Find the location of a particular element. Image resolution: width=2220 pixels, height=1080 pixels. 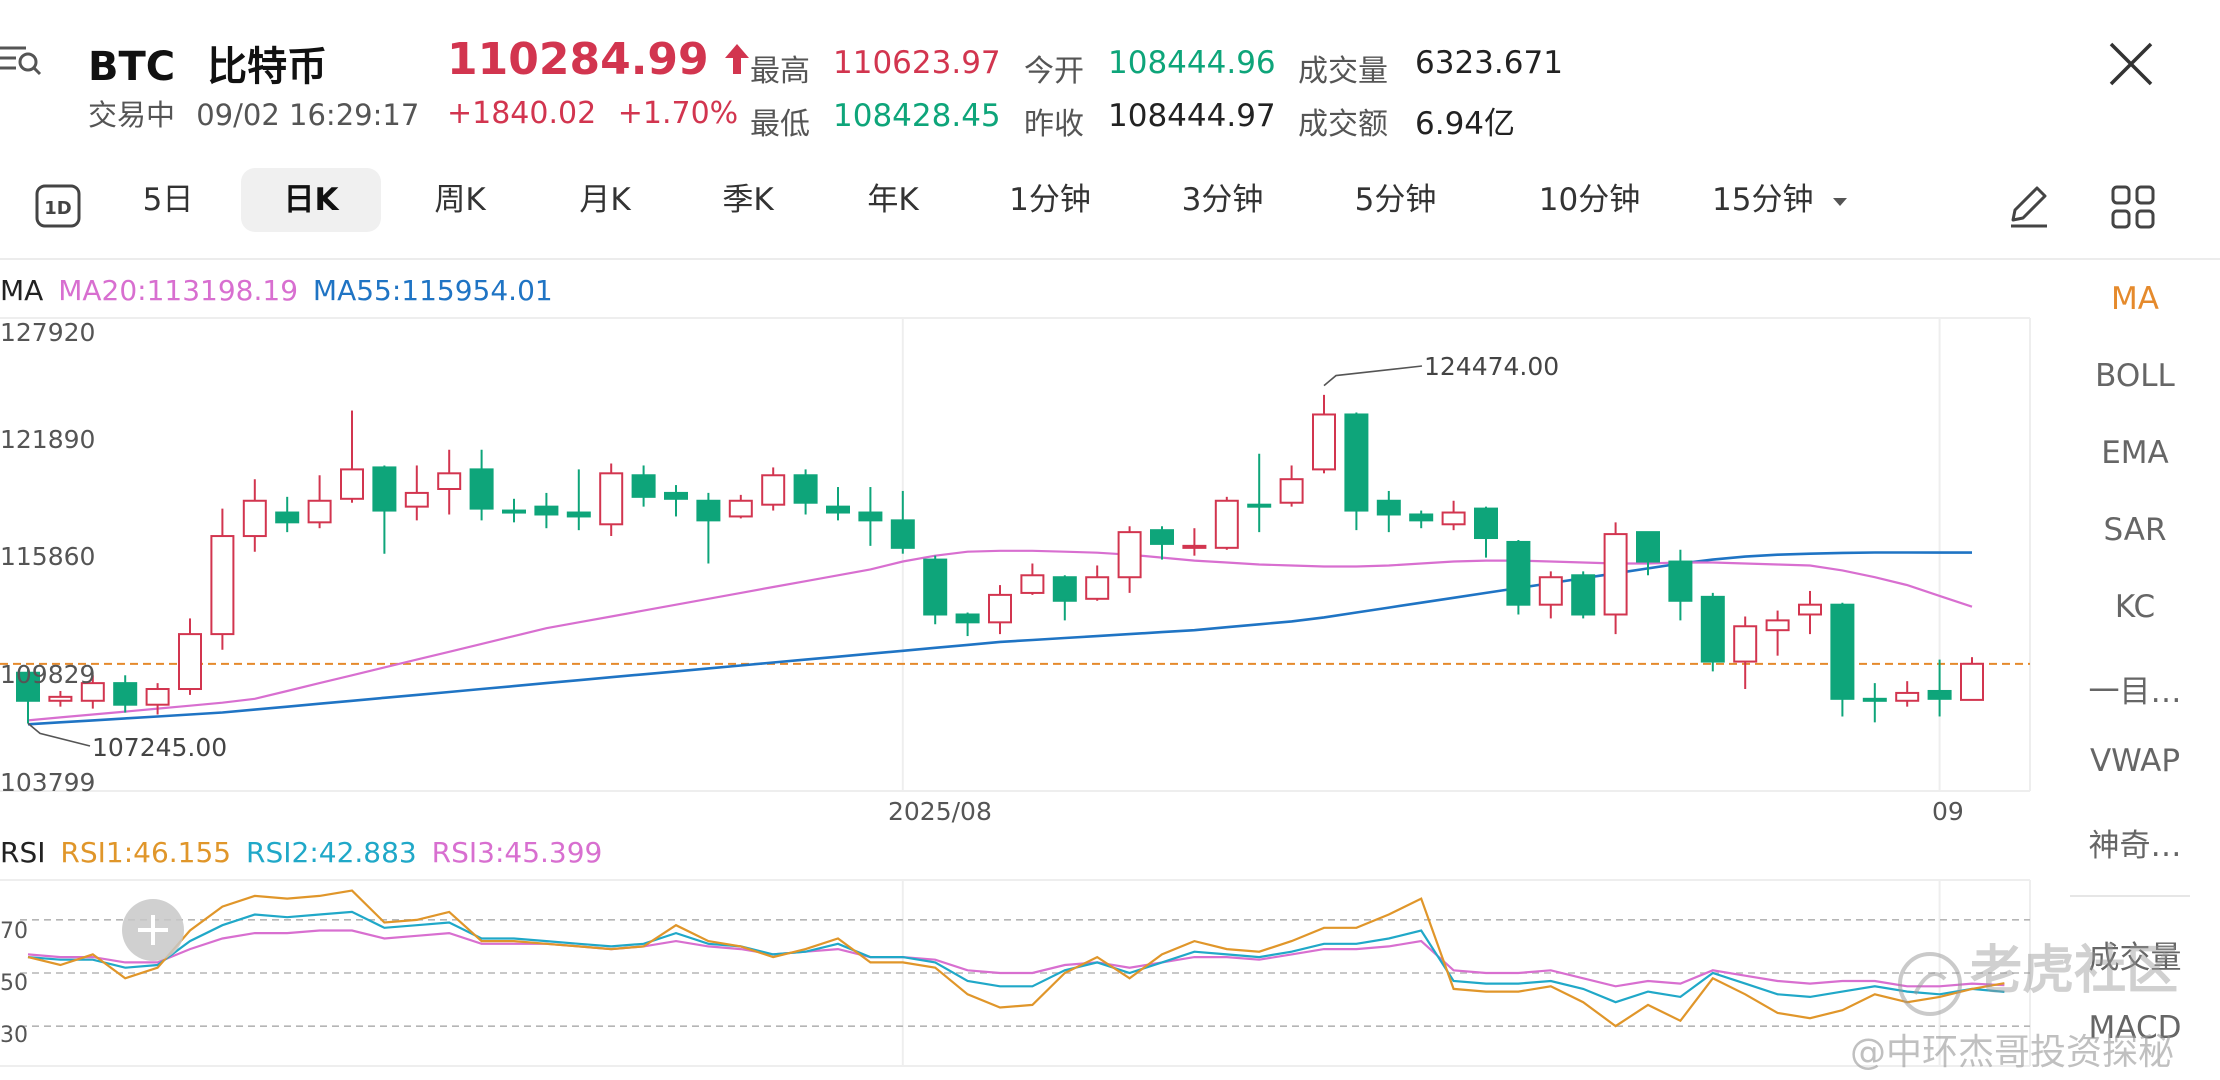

rsi2-legend: RSI2:42.883 is located at coordinates (331, 852).